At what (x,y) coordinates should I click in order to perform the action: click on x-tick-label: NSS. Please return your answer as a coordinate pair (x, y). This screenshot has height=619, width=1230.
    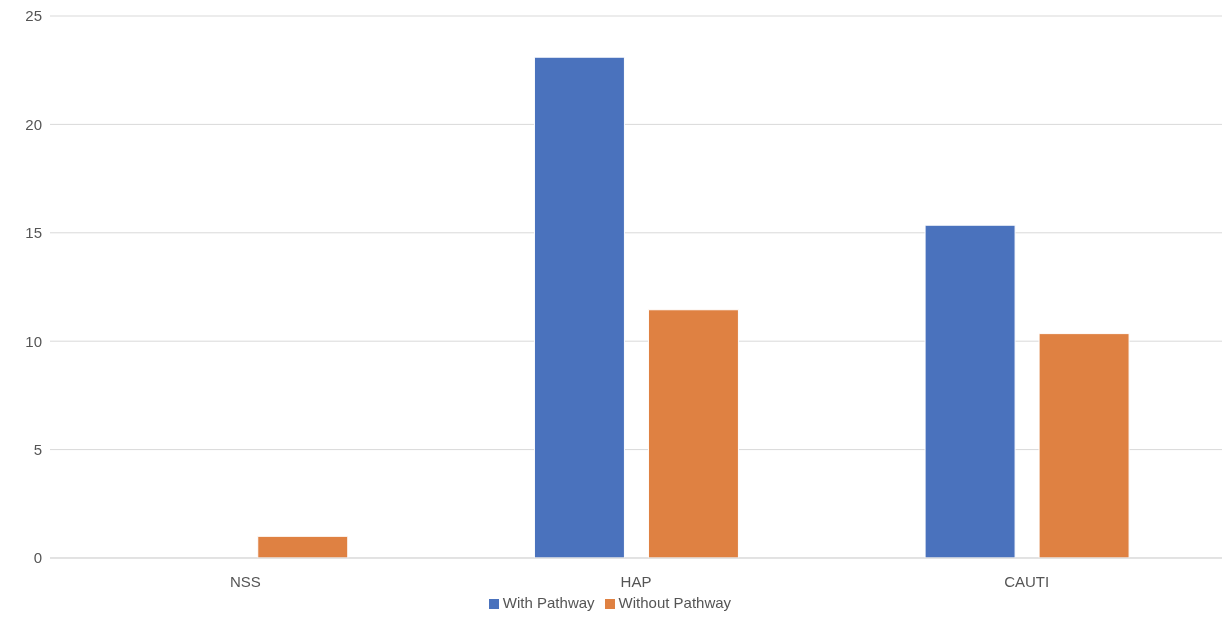
    Looking at the image, I should click on (245, 581).